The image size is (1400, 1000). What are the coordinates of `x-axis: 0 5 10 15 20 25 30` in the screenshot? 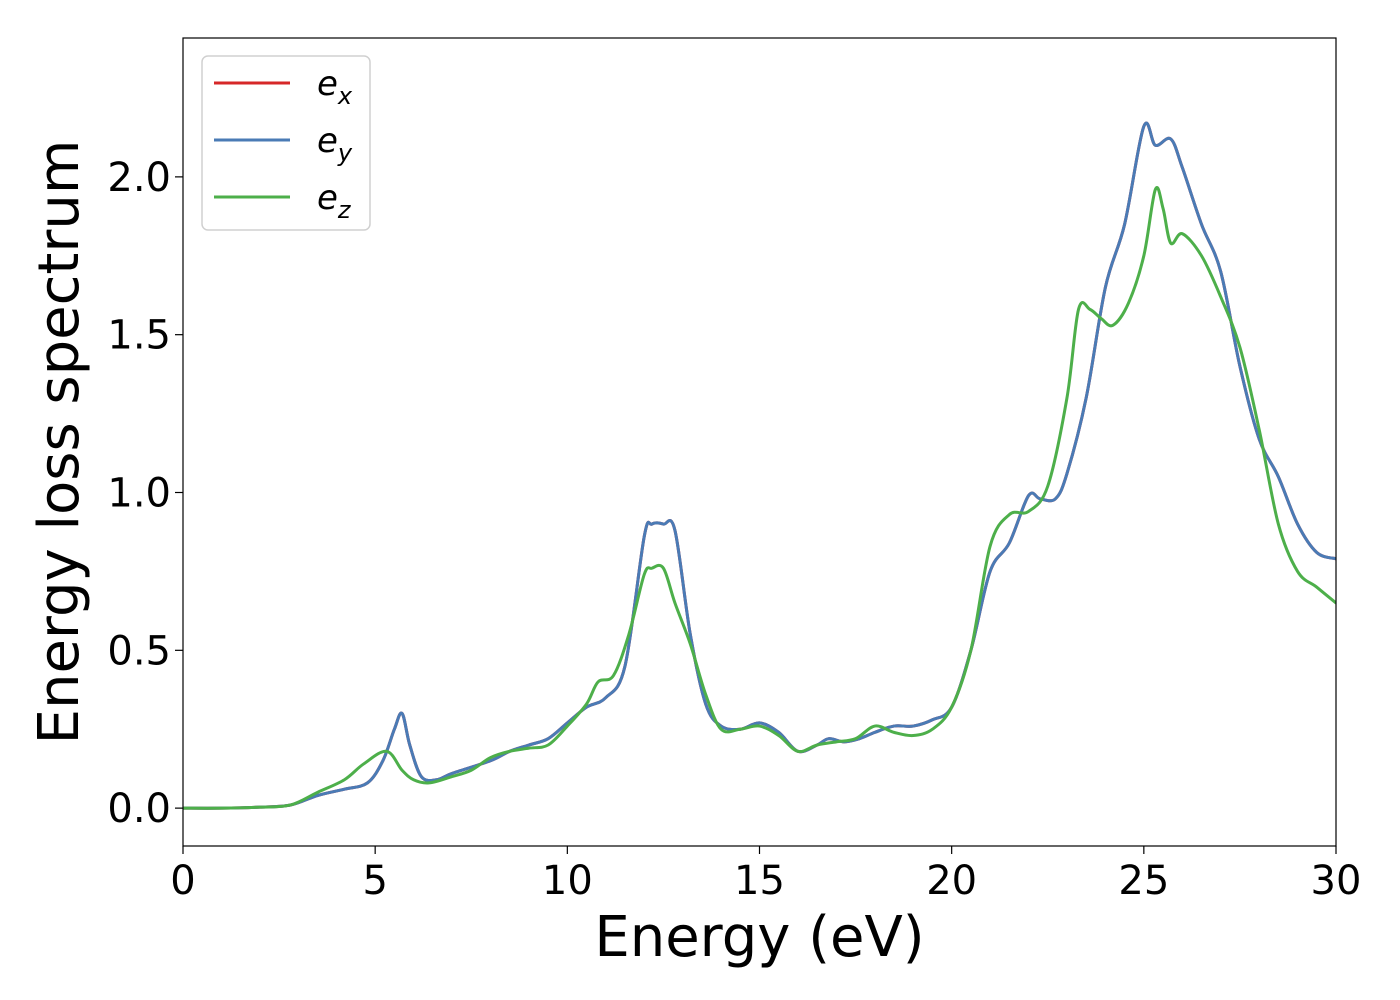 It's located at (765, 875).